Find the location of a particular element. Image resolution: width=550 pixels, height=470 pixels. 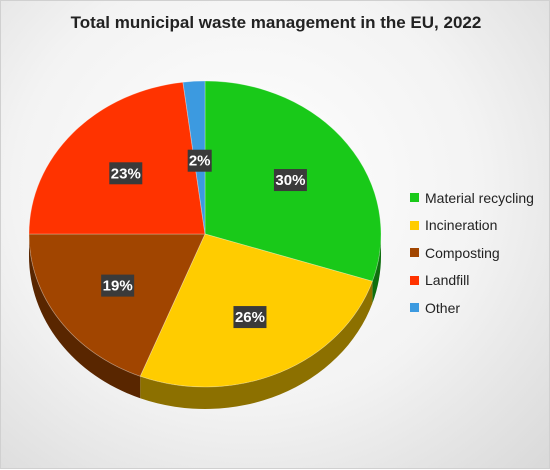

data-label-composting: 19% is located at coordinates (118, 285).